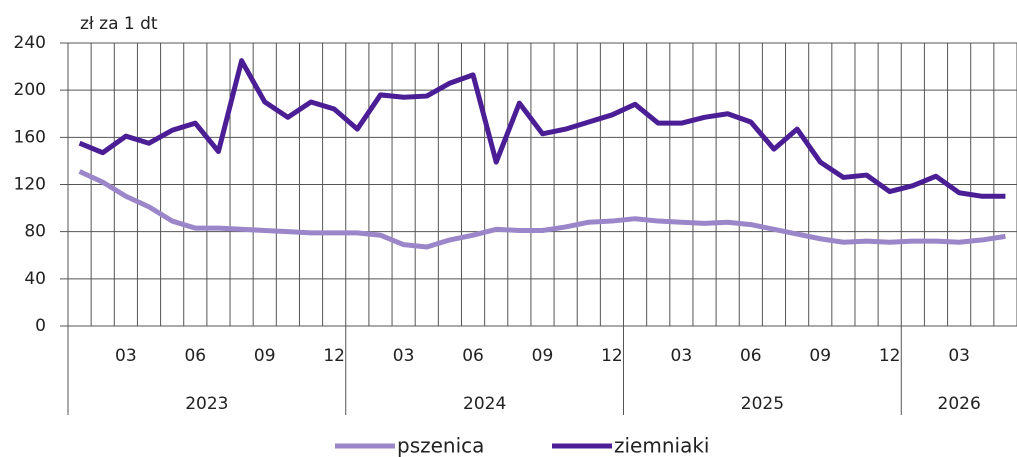  What do you see at coordinates (484, 404) in the screenshot?
I see `x-group-label: 2024` at bounding box center [484, 404].